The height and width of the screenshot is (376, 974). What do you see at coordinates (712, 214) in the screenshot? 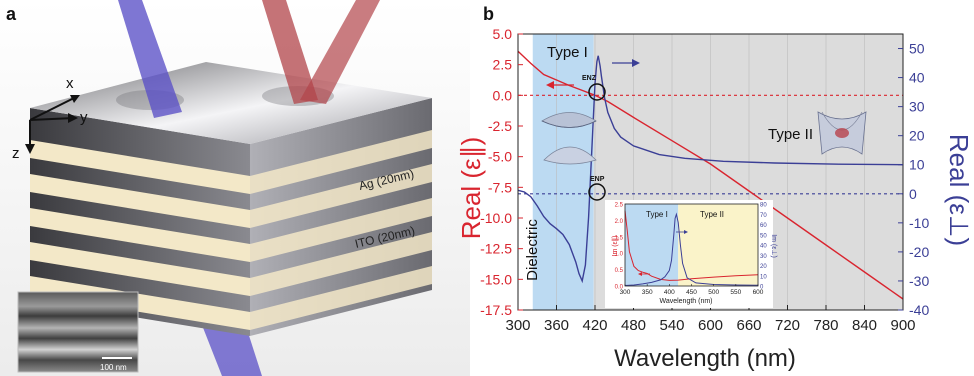
I see `inset-region-label-type2: Type II` at bounding box center [712, 214].